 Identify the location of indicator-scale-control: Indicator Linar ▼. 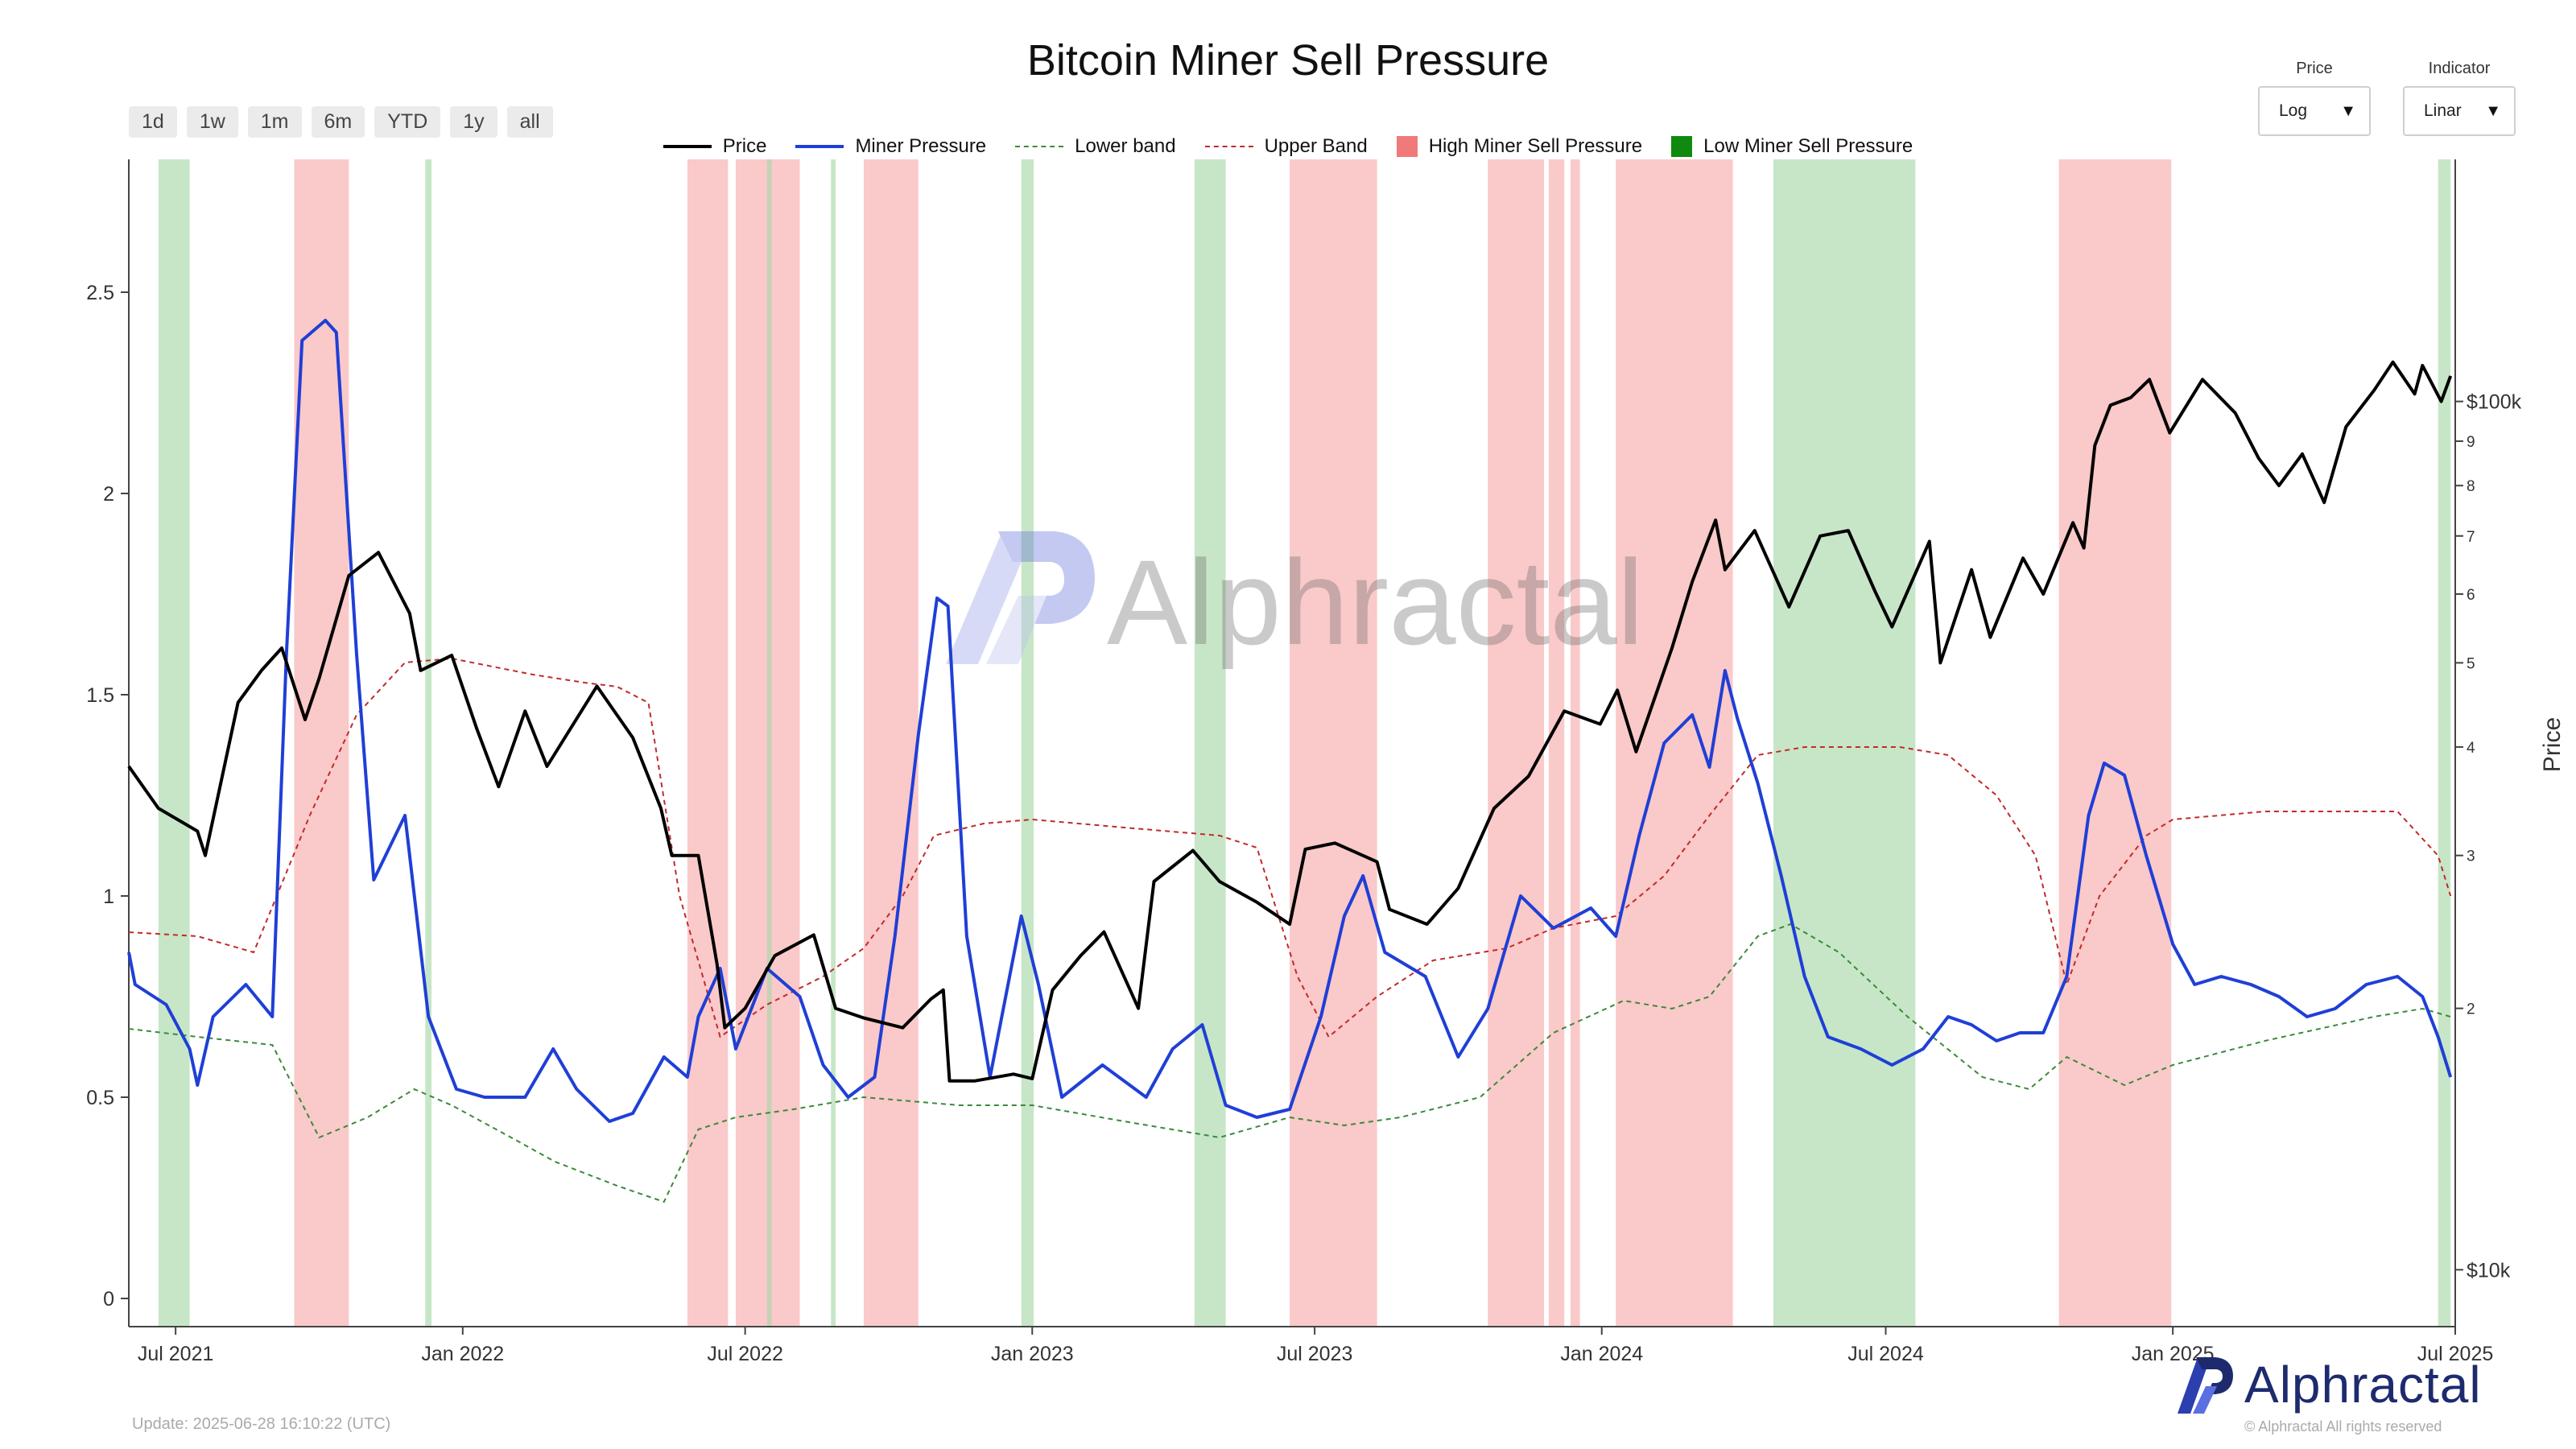
(2459, 98).